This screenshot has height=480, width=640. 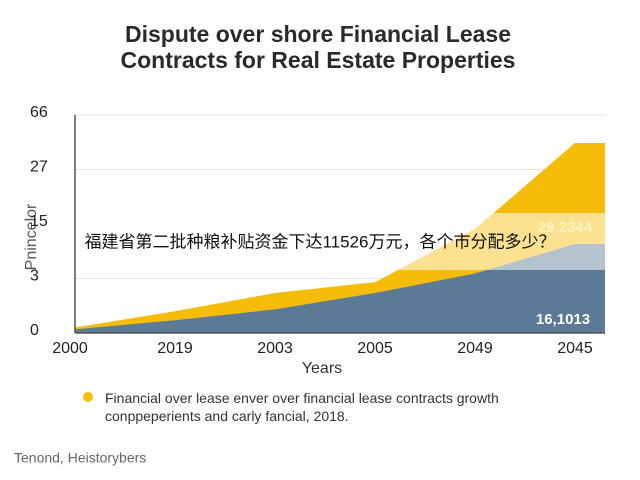 I want to click on x-tick-label: 2000, so click(x=70, y=348).